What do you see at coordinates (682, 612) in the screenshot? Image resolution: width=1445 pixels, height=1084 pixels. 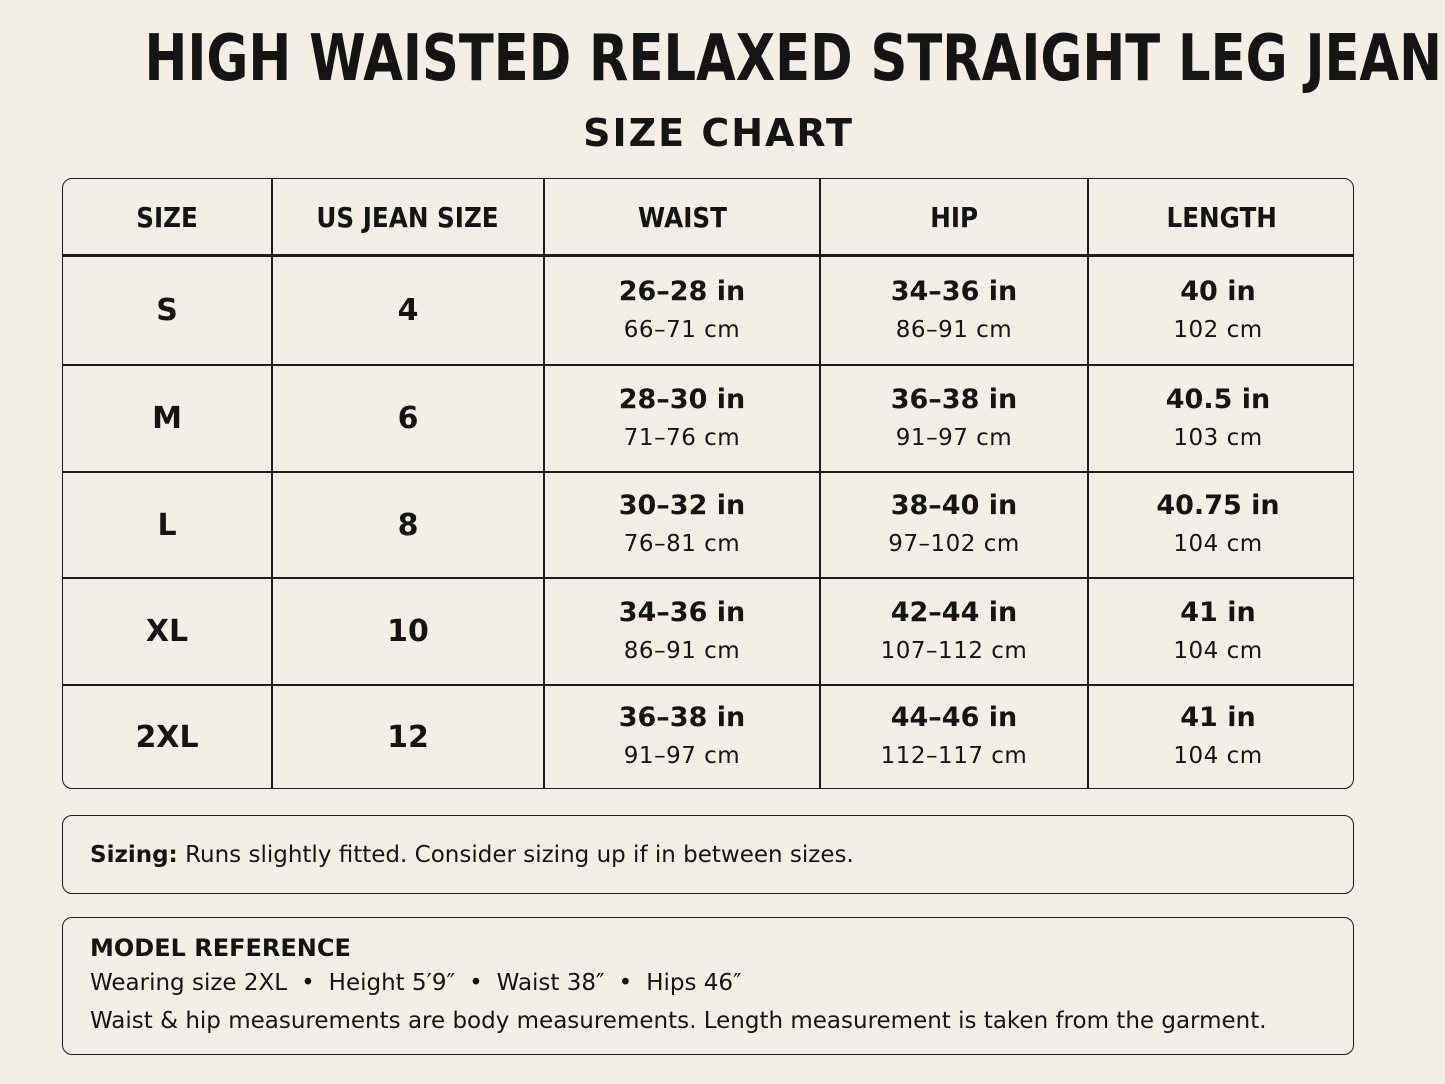 I see `waist-in: 34–36 in` at bounding box center [682, 612].